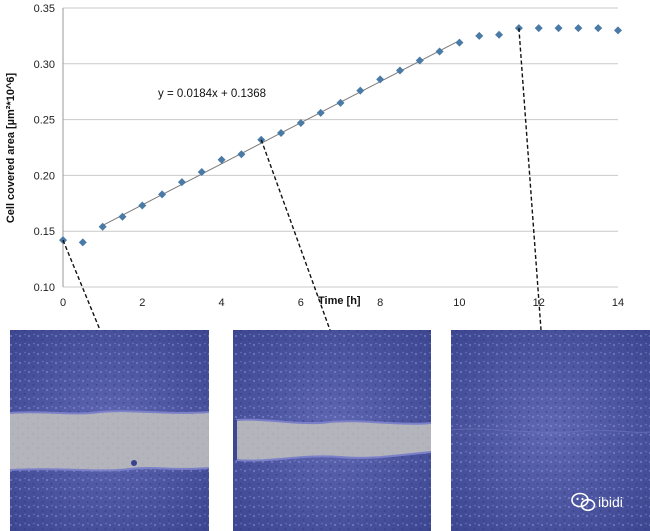 This screenshot has height=531, width=650. I want to click on watermark: ibidi, so click(597, 502).